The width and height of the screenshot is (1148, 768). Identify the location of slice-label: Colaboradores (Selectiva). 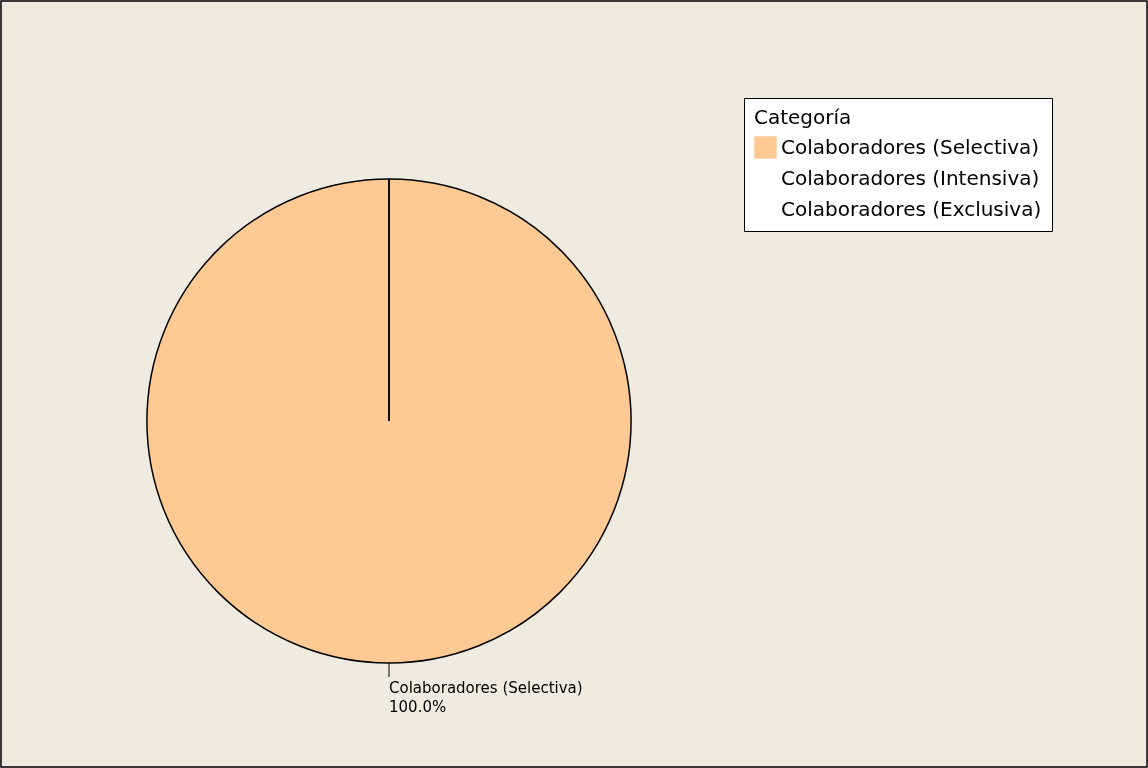
(486, 688).